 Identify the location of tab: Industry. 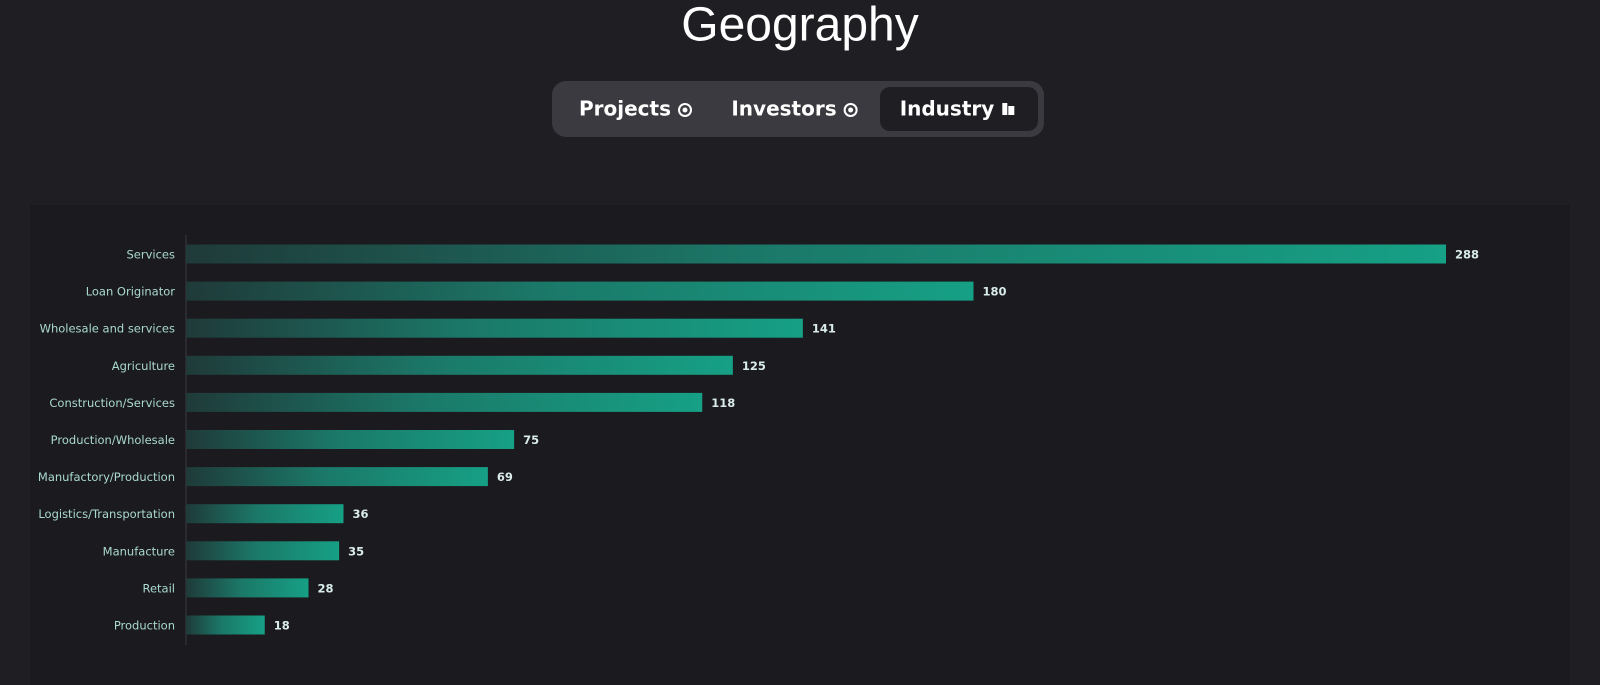
(959, 109).